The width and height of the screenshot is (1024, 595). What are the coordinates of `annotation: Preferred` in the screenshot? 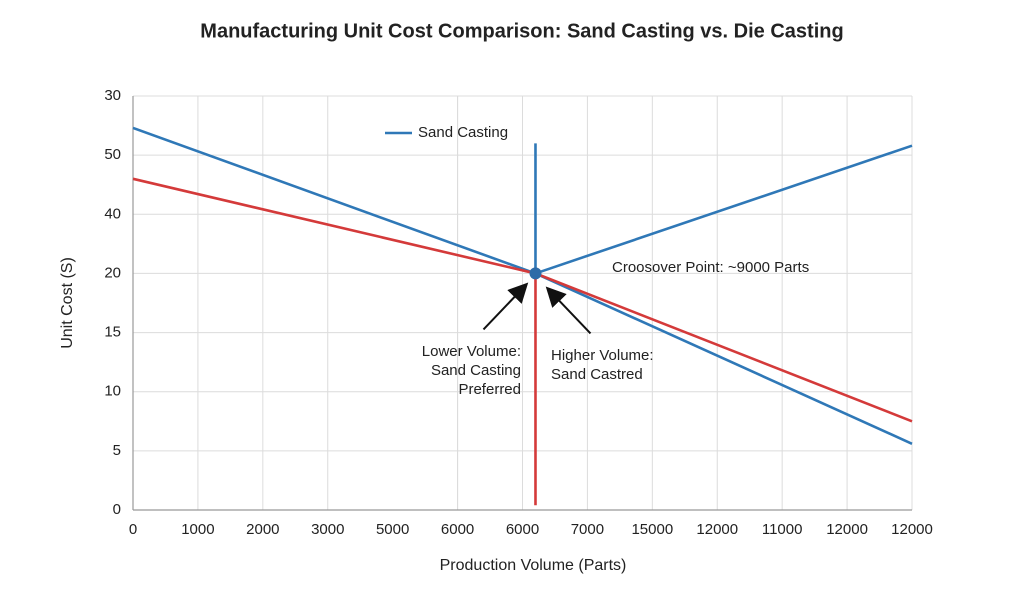 It's located at (489, 389).